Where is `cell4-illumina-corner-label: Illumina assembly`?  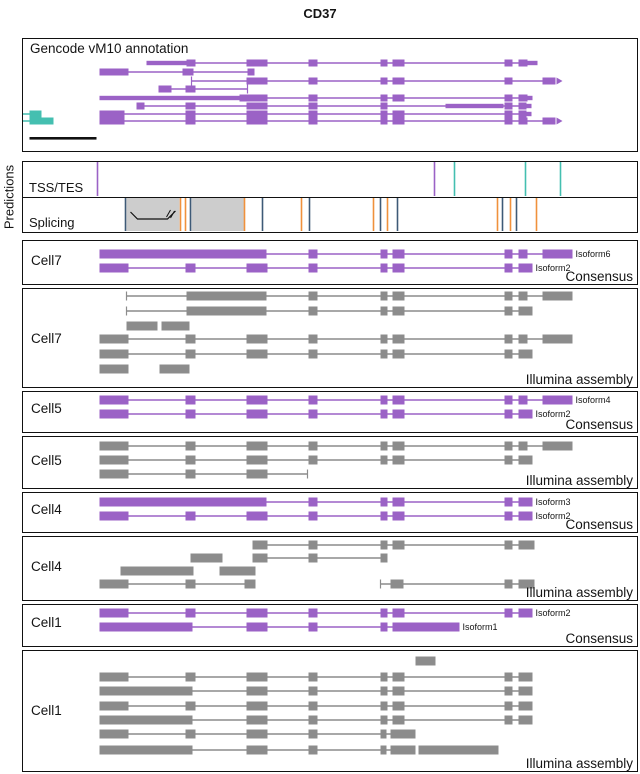 cell4-illumina-corner-label: Illumina assembly is located at coordinates (579, 592).